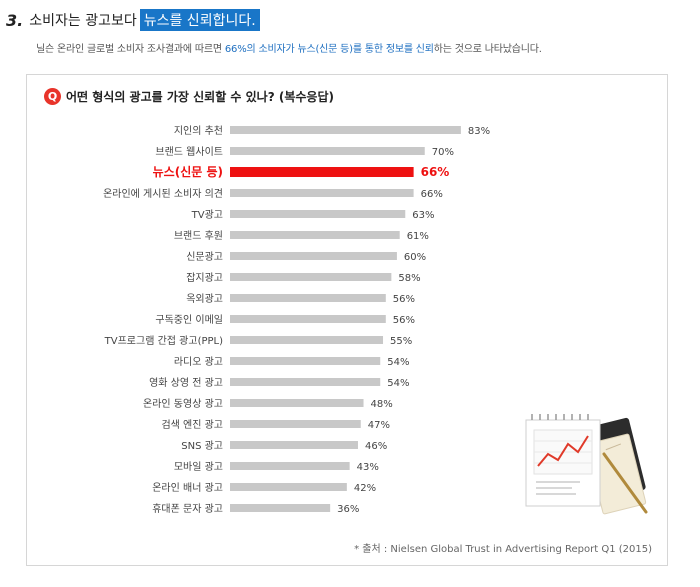 The image size is (700, 587). I want to click on category-label: TV광고, so click(207, 215).